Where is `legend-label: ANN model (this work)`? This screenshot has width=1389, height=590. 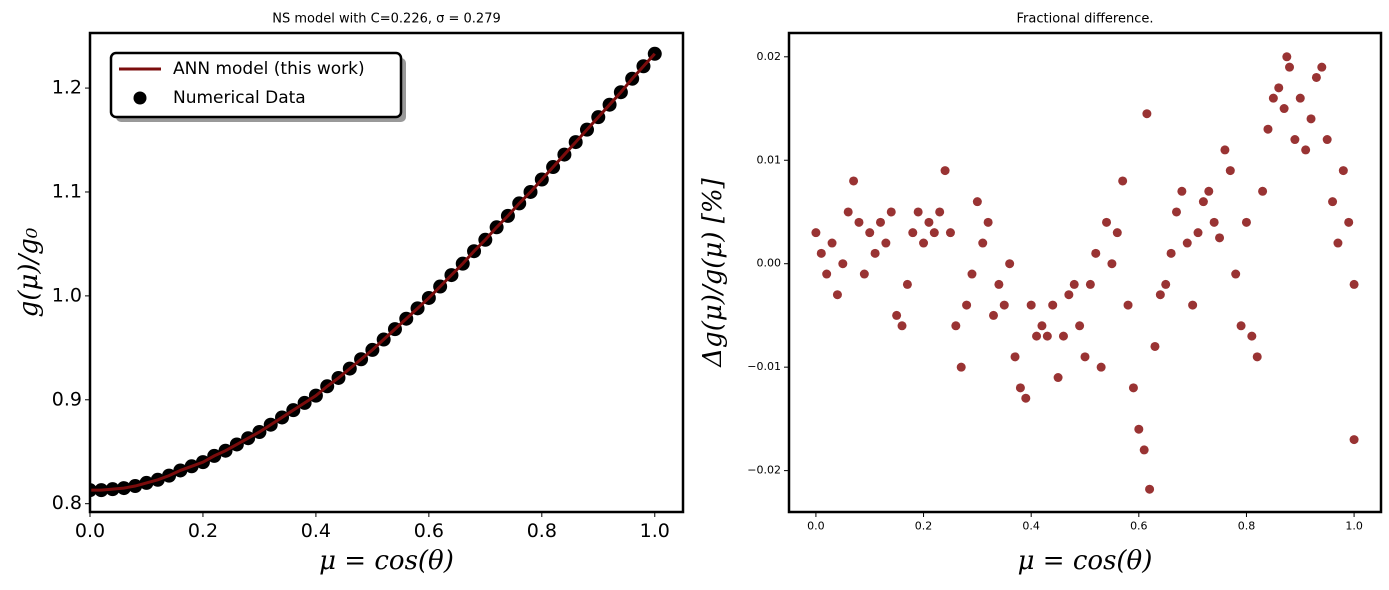
legend-label: ANN model (this work) is located at coordinates (269, 69).